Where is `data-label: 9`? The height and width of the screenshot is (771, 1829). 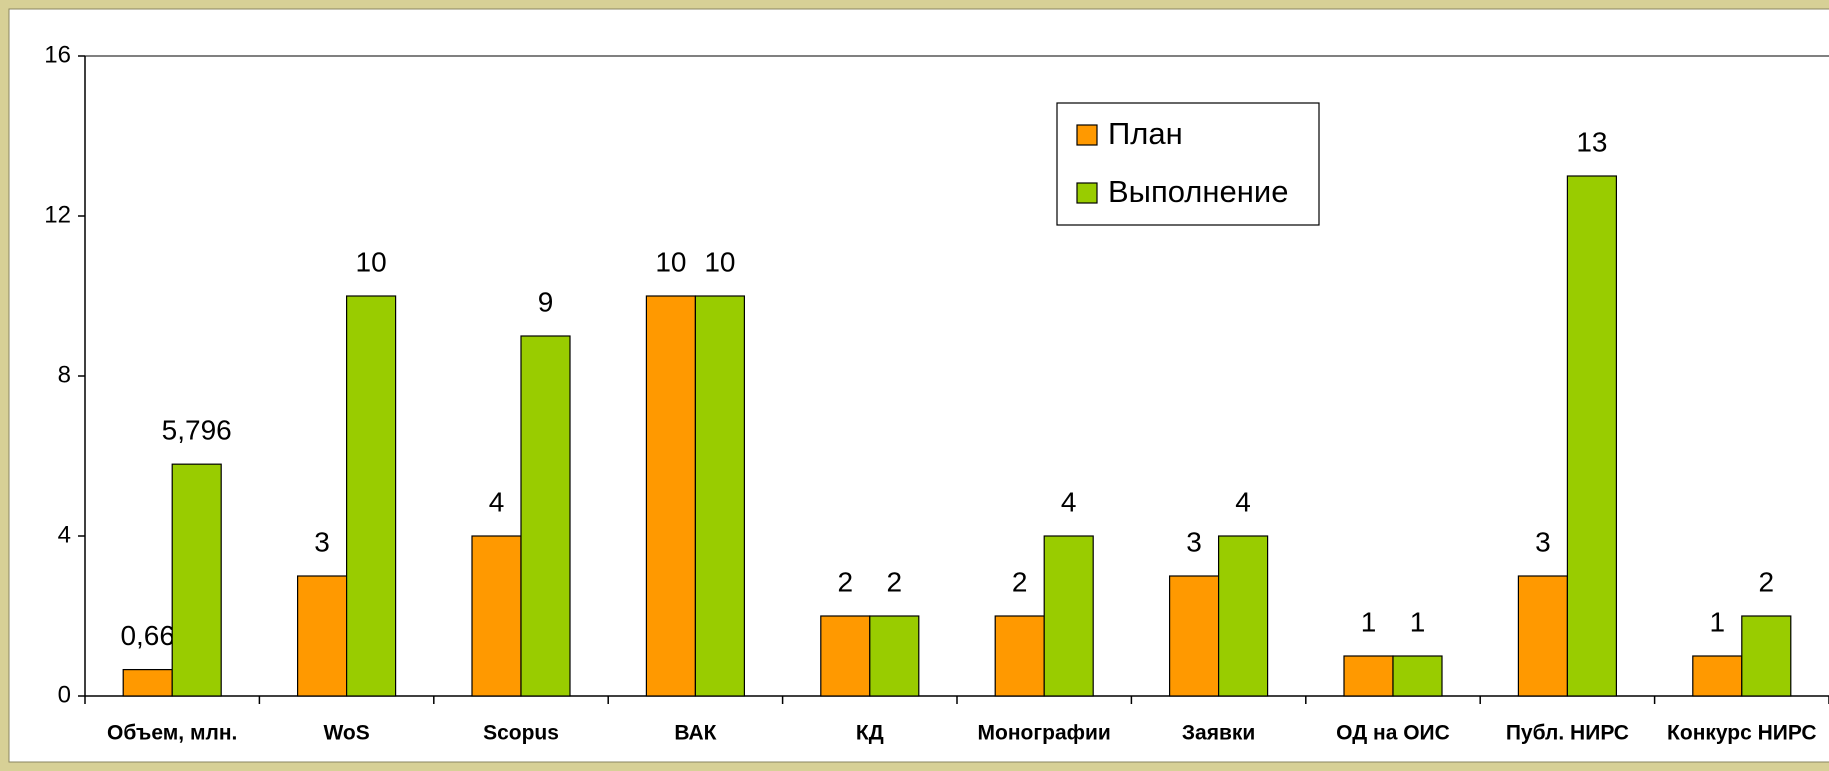 data-label: 9 is located at coordinates (546, 301).